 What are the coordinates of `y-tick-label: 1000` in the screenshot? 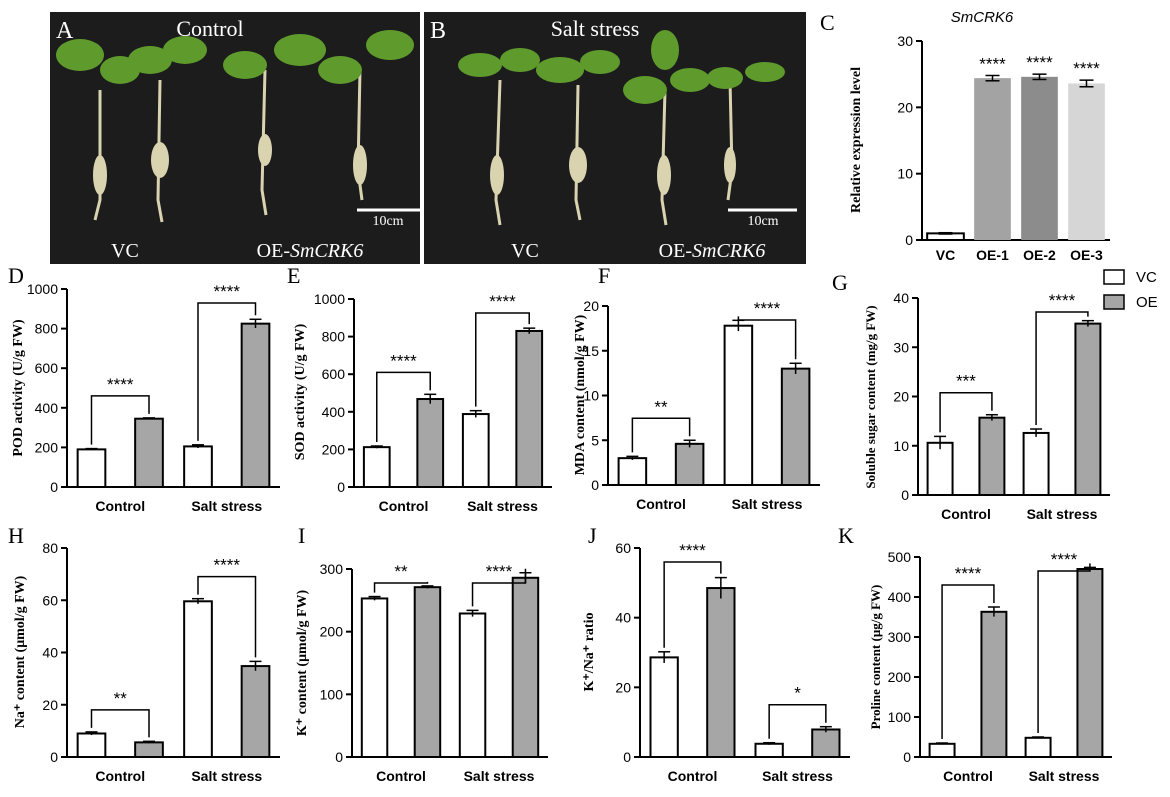 It's located at (329, 299).